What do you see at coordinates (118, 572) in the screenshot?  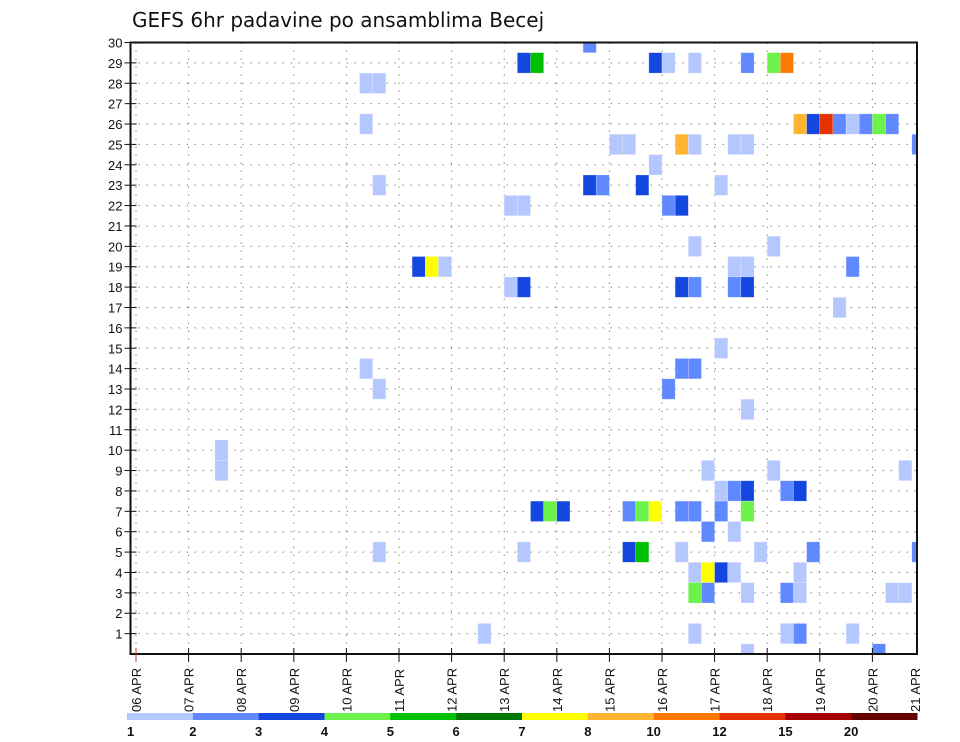 I see `y-tick-label: 4` at bounding box center [118, 572].